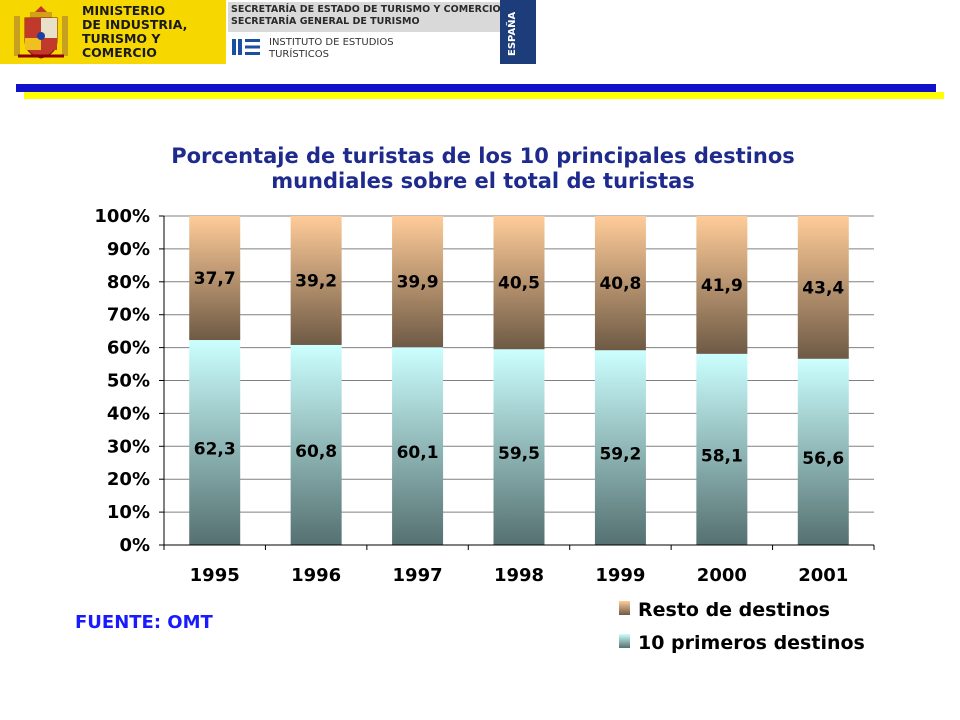 Image resolution: width=960 pixels, height=720 pixels. What do you see at coordinates (316, 575) in the screenshot?
I see `x-tick-label: 1996` at bounding box center [316, 575].